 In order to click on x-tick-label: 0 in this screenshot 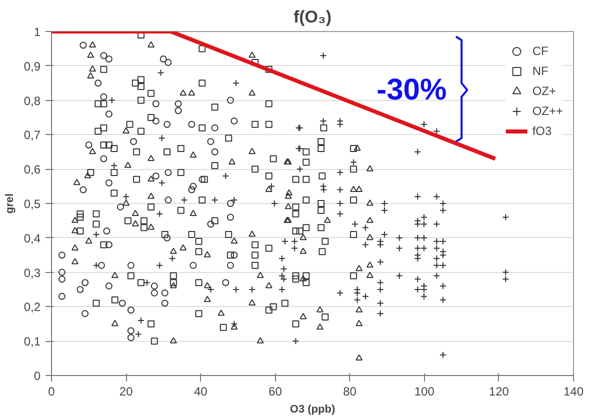, I will do `click(52, 391)`.